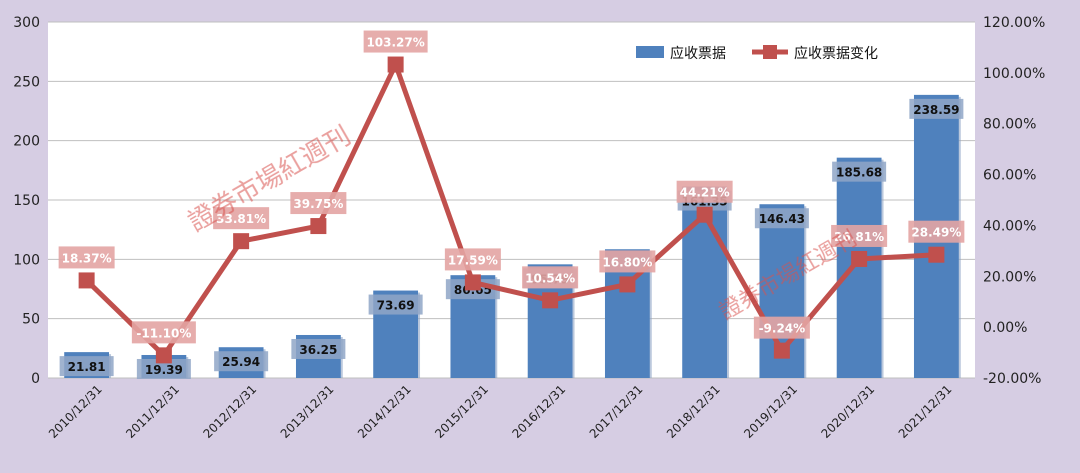 This screenshot has width=1080, height=473. What do you see at coordinates (1009, 176) in the screenshot?
I see `y-right-tick-label: 60.00%` at bounding box center [1009, 176].